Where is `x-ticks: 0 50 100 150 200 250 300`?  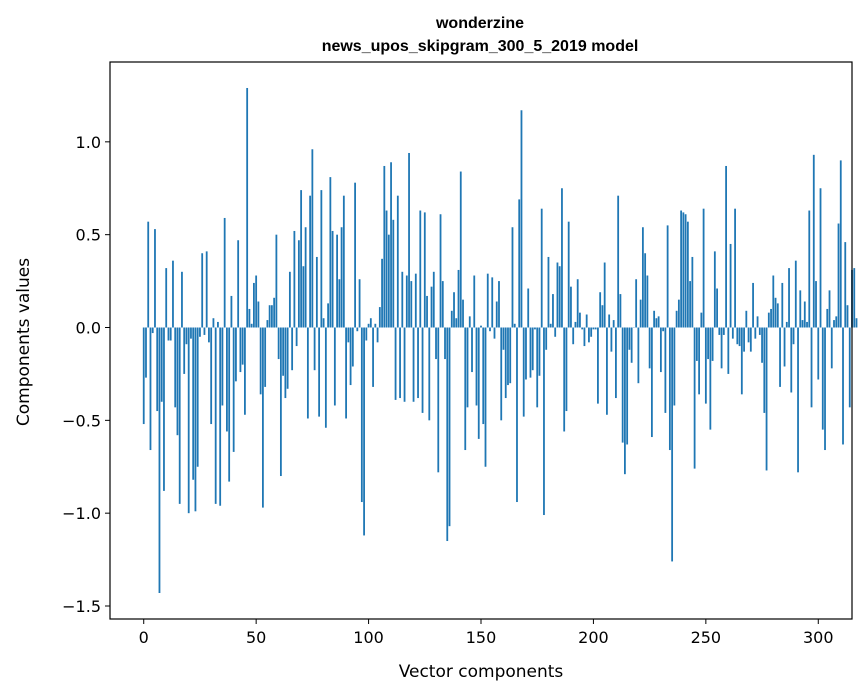
x-ticks: 0 50 100 150 200 250 300 is located at coordinates (486, 633).